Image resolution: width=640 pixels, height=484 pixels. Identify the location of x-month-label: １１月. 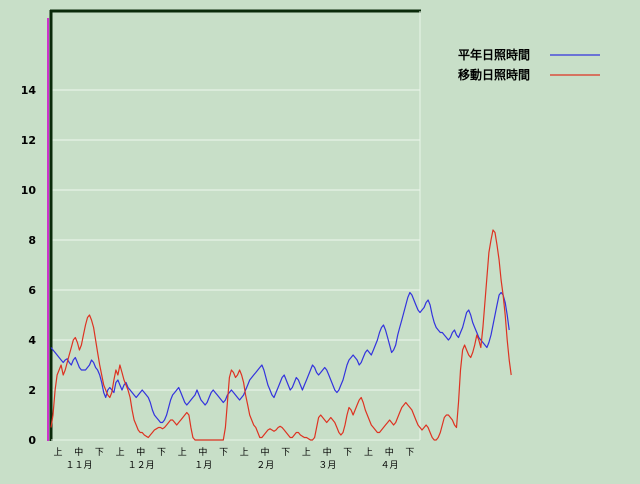
(78, 465).